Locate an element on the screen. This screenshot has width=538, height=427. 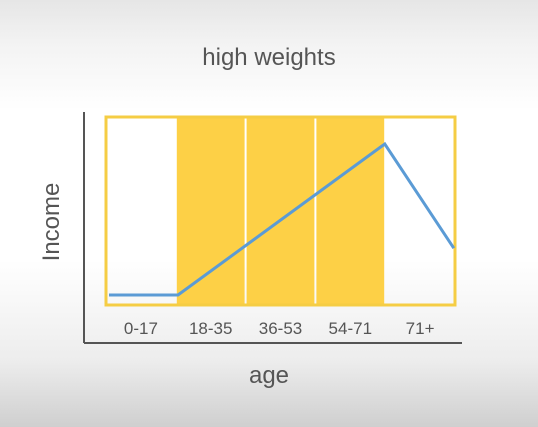
x-tick-label-18-35: 18-35 is located at coordinates (210, 328).